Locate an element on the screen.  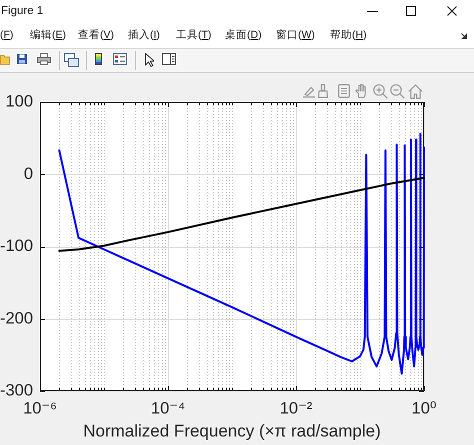
y-tick-label: -100 is located at coordinates (16, 246).